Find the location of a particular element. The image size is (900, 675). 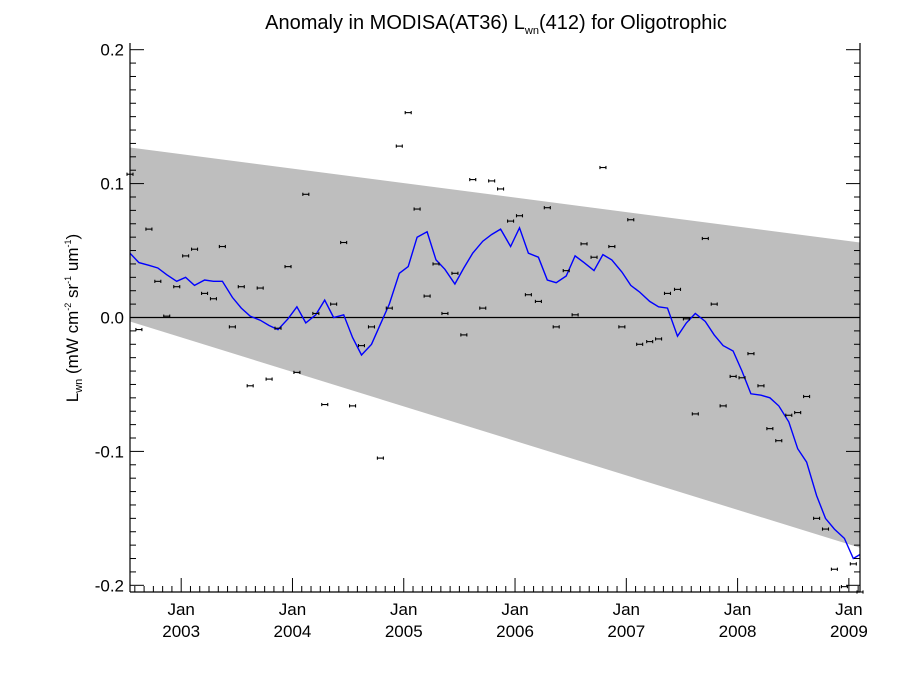

y-tick-label: -0.2 is located at coordinates (109, 585).